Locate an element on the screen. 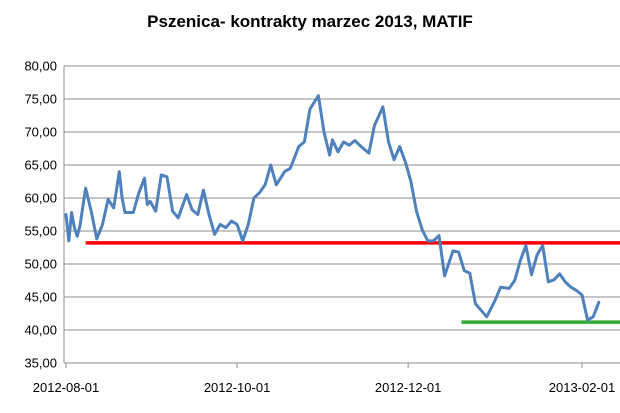 The image size is (620, 413). y-tick-label: 40,00 is located at coordinates (40, 330).